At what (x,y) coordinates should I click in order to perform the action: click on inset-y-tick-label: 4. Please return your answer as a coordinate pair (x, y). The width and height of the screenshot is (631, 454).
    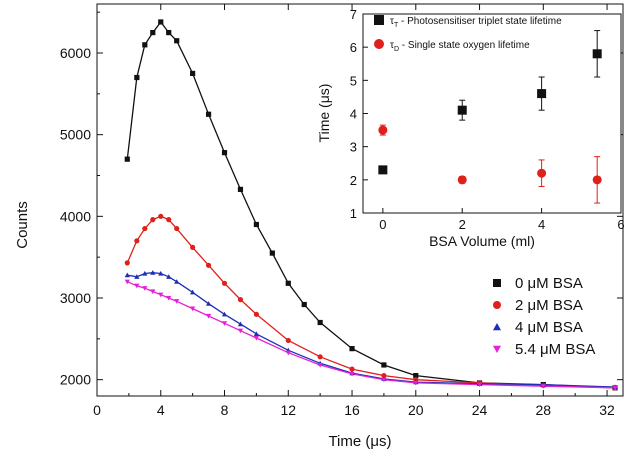
    Looking at the image, I should click on (353, 114).